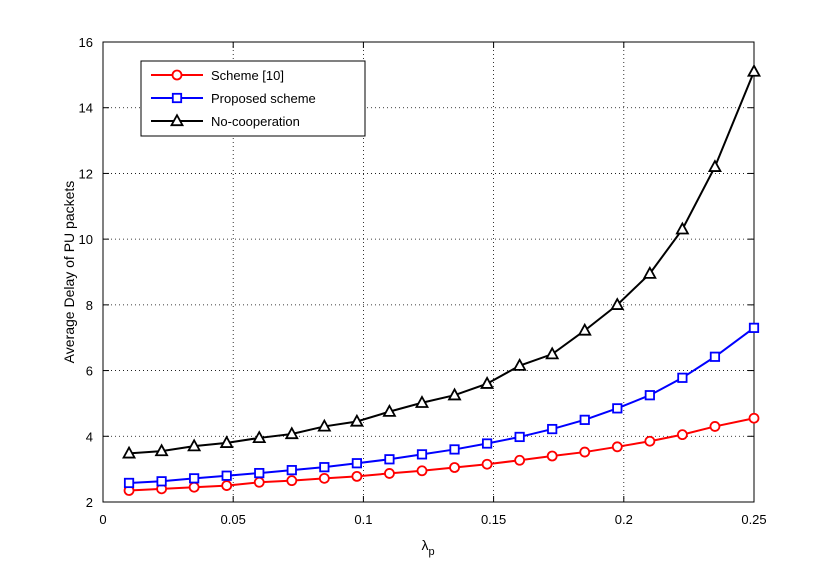  Describe the element at coordinates (624, 519) in the screenshot. I see `x-tick-label: 0.2` at that location.